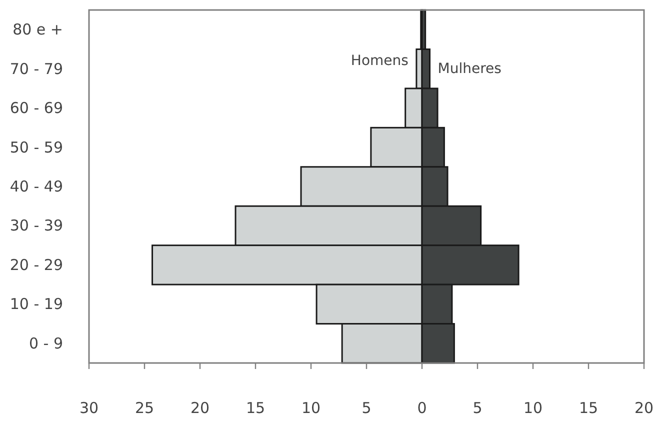  I want to click on y-tick-label: 20 - 29, so click(36, 265).